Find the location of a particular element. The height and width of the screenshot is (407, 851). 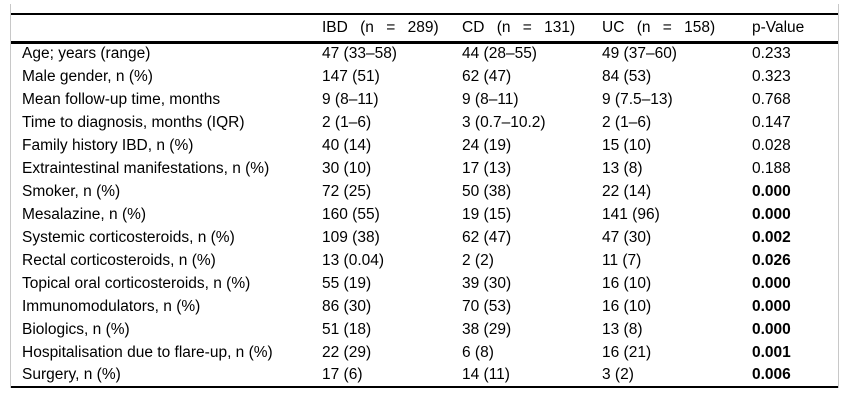

row-label: Systemic corticosteroids, n (%) is located at coordinates (128, 237).